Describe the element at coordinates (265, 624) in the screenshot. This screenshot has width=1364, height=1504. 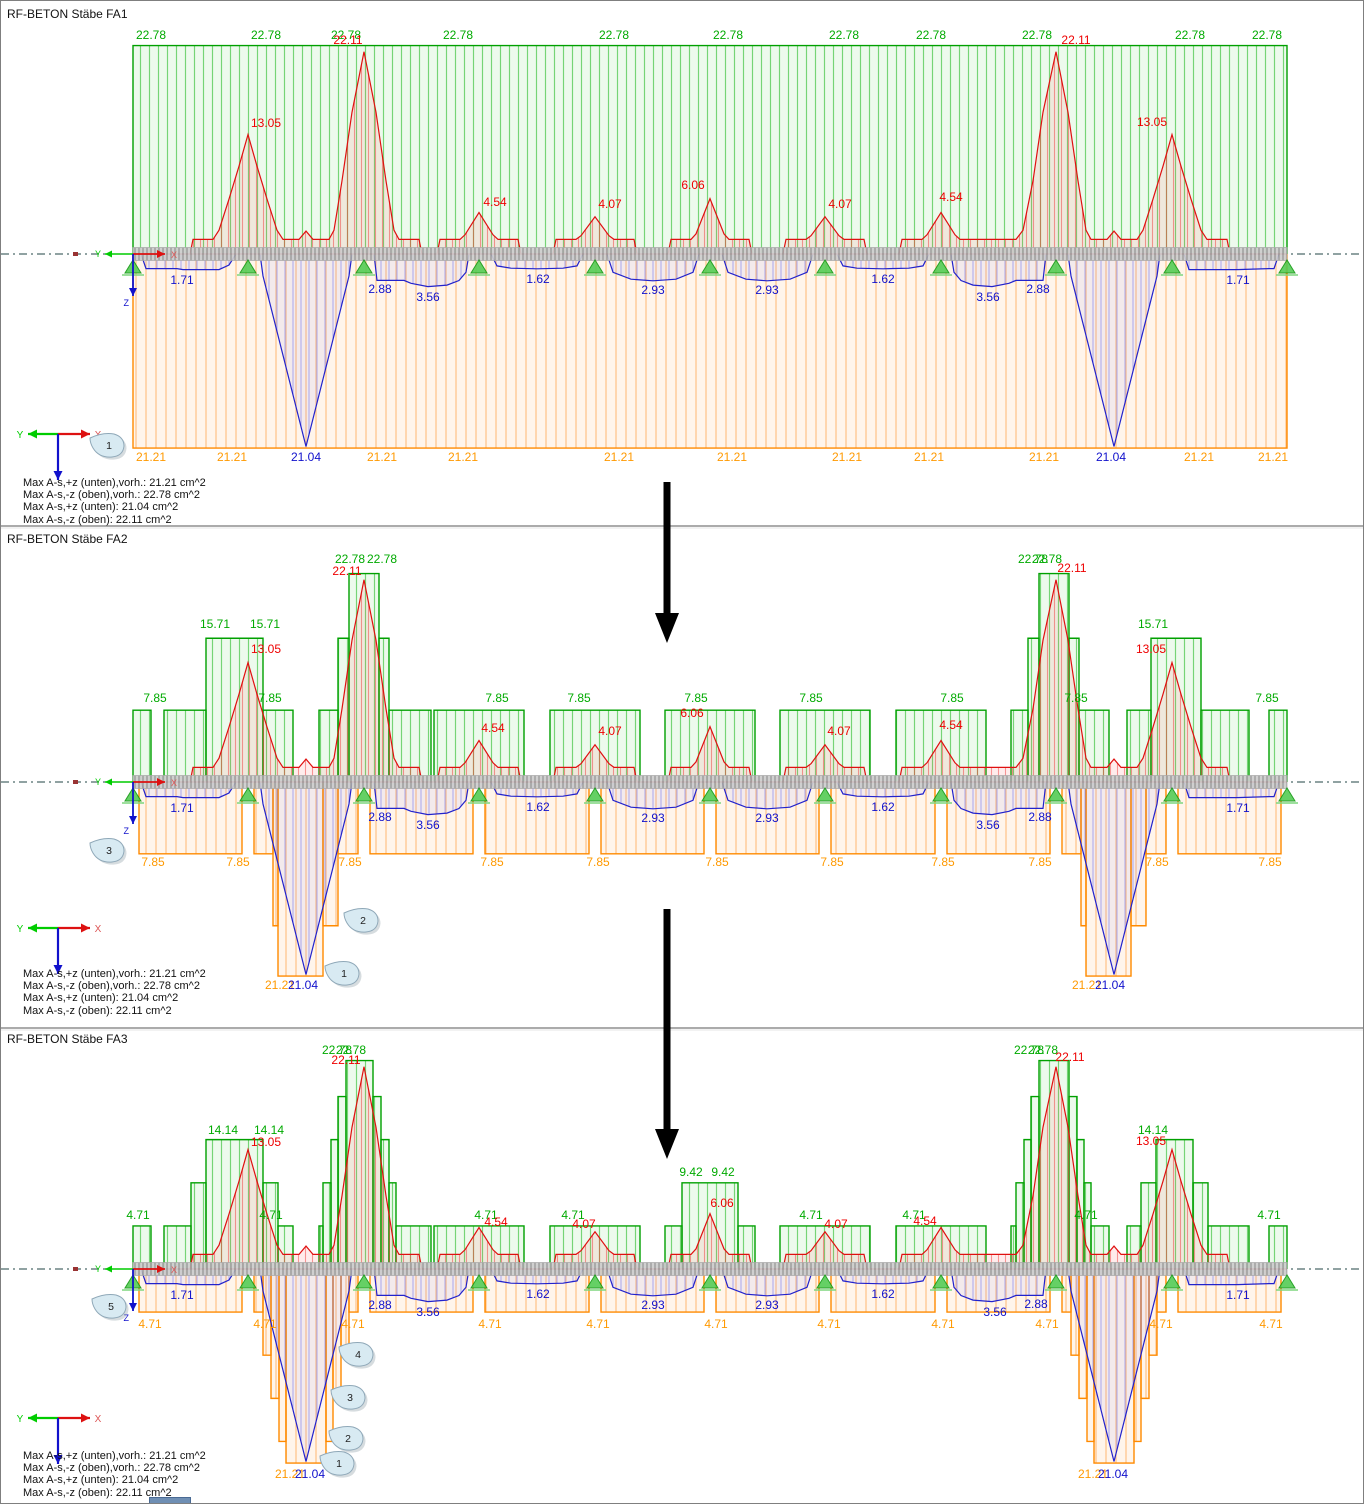
I see `value-label: 15.71` at that location.